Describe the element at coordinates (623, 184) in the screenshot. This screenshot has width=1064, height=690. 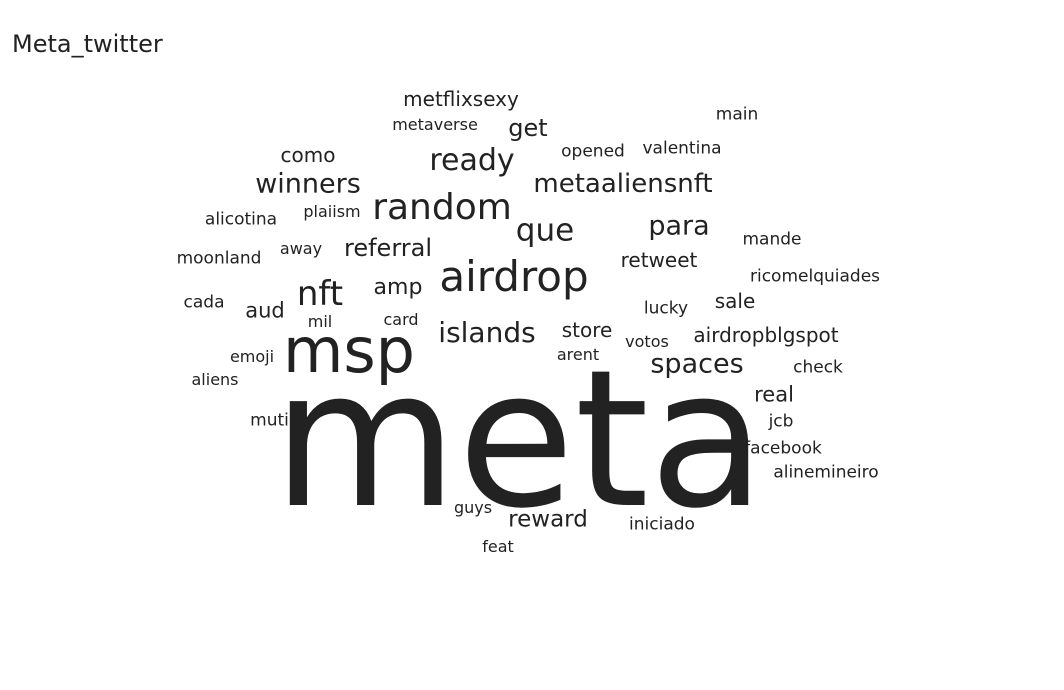
I see `word-metaaliensnft: metaaliensnft` at that location.